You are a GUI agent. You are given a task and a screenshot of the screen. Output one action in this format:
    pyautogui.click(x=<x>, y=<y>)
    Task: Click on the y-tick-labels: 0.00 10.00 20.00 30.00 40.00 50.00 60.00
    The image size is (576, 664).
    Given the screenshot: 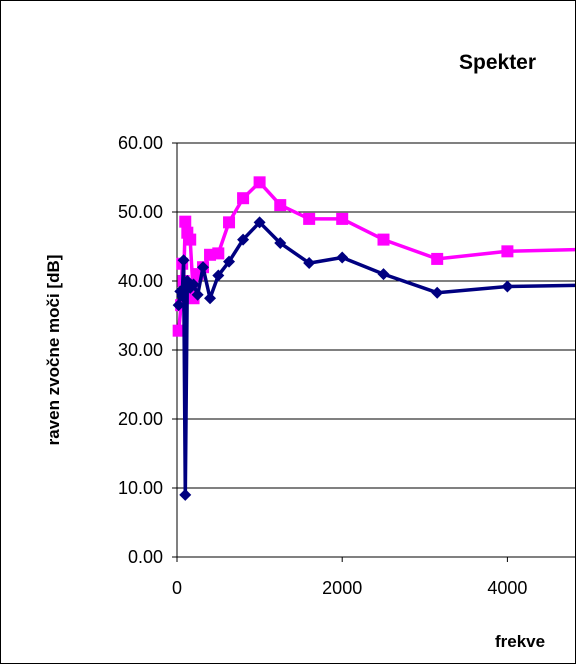 What is the action you would take?
    pyautogui.click(x=140, y=350)
    